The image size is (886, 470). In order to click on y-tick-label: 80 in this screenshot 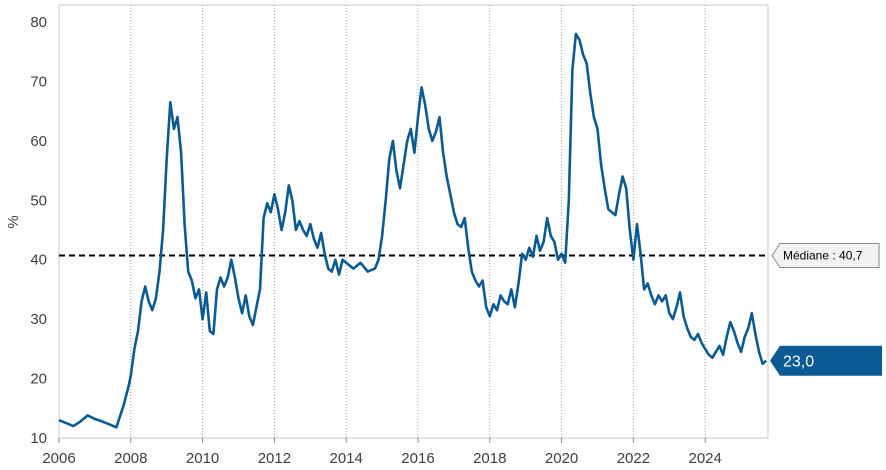, I will do `click(38, 22)`.